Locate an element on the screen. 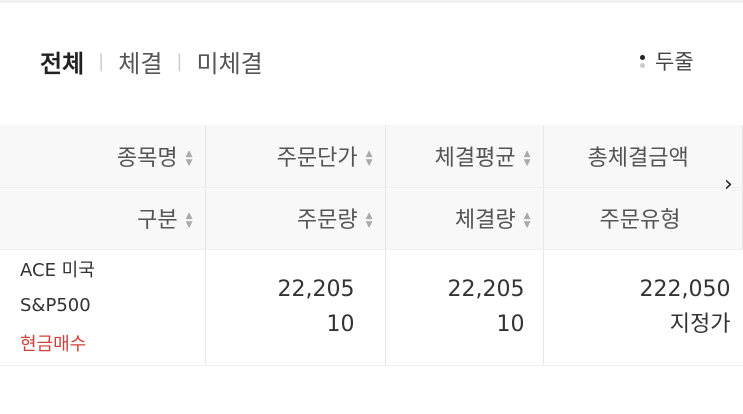 Image resolution: width=743 pixels, height=414 pixels. header-label: 총체결금액 is located at coordinates (638, 158).